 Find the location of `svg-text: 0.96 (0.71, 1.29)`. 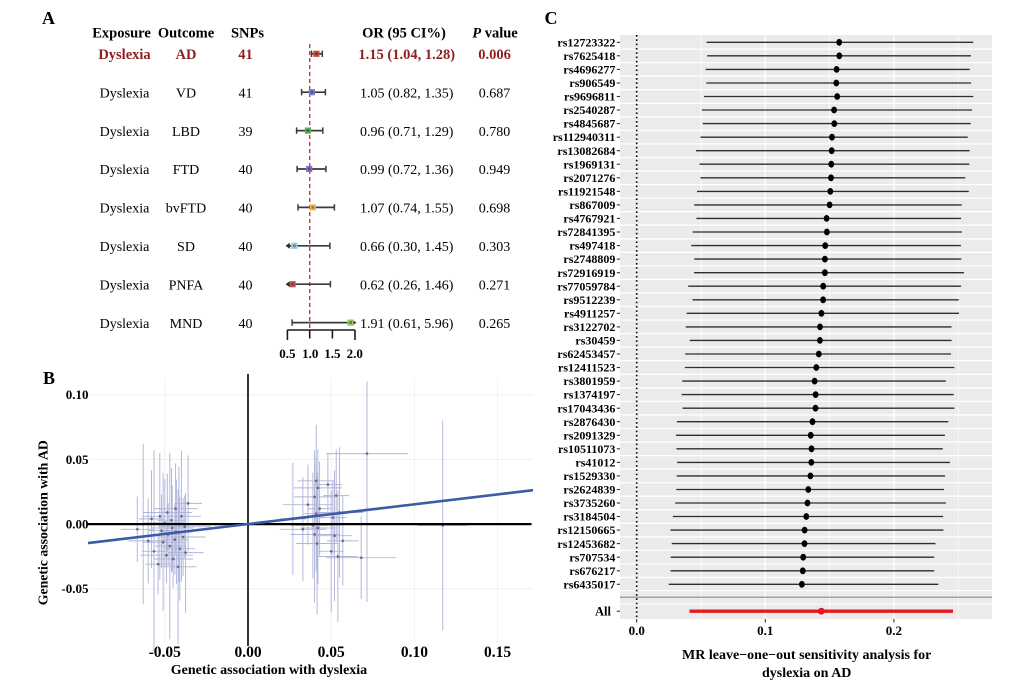

svg-text: 0.96 (0.71, 1.29) is located at coordinates (407, 132).